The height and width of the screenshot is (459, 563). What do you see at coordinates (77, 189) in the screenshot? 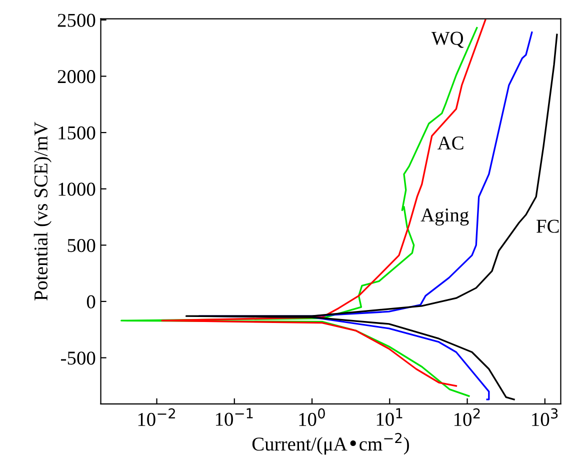
I see `y-tick-label: 1000` at bounding box center [77, 189].